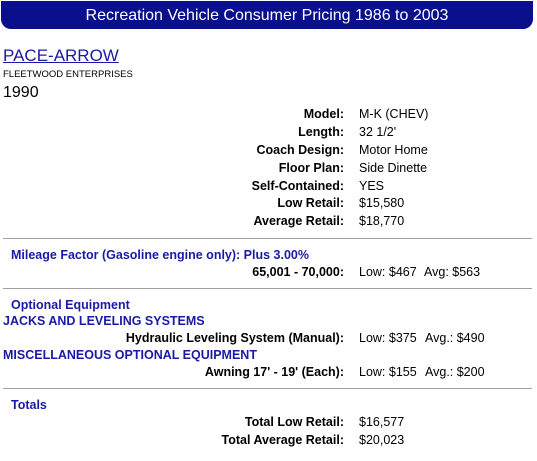 The image size is (537, 461). Describe the element at coordinates (70, 305) in the screenshot. I see `optional-equipment-title: Optional Equipment` at that location.